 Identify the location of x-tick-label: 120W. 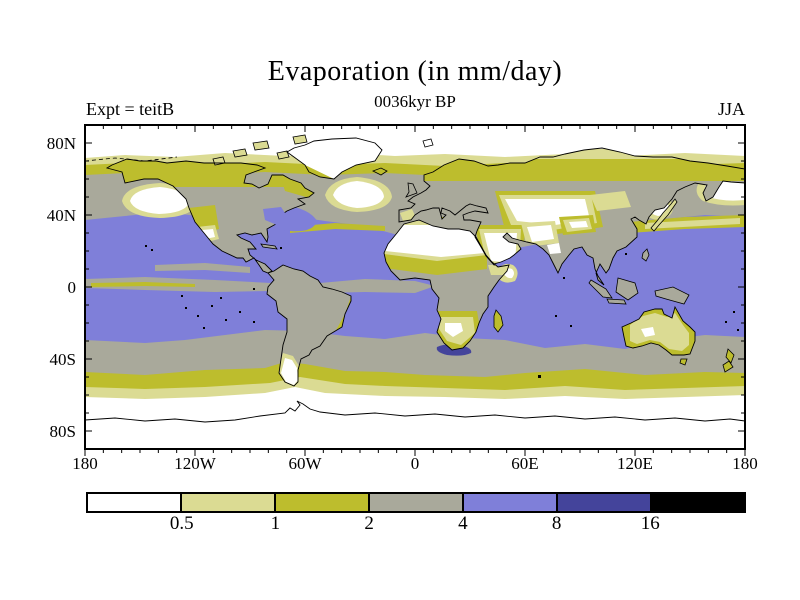
(195, 463).